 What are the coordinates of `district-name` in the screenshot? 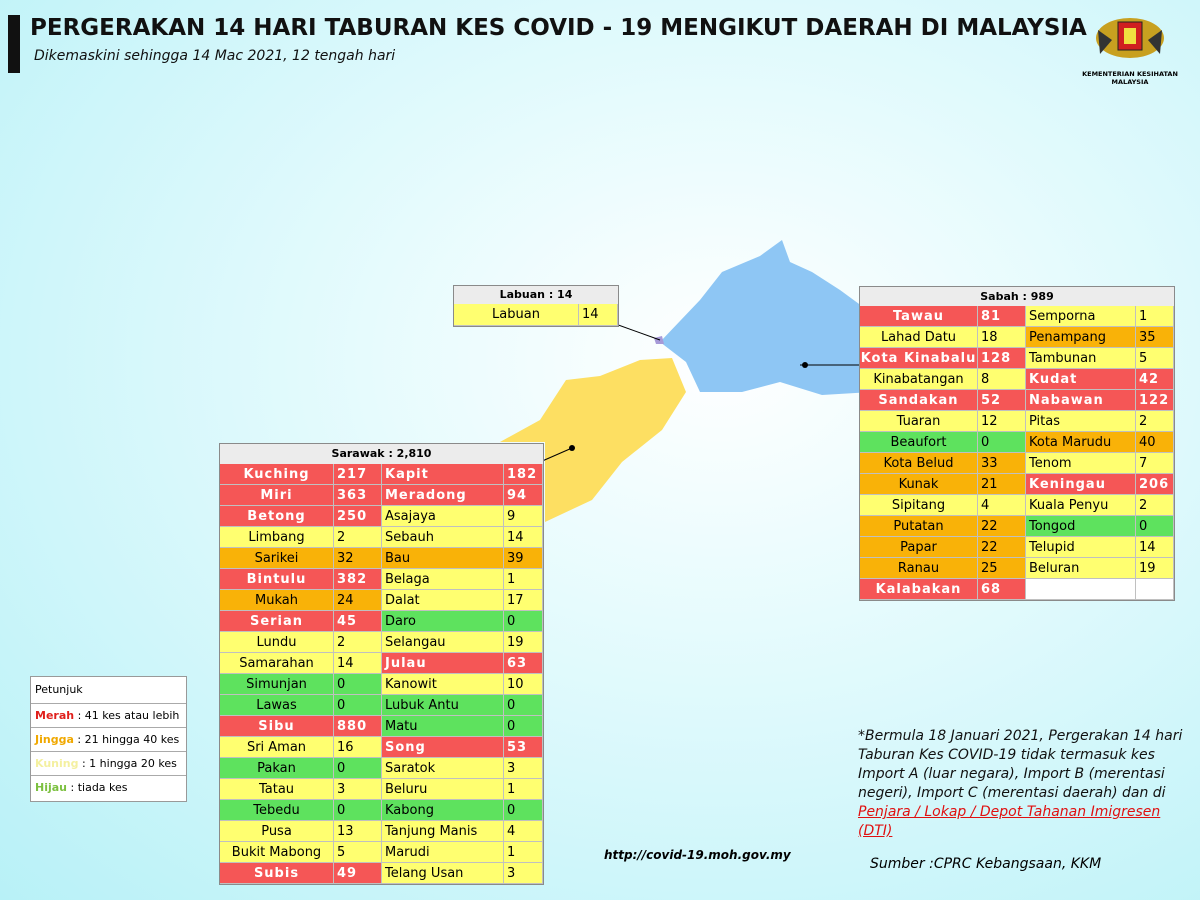 It's located at (1081, 589).